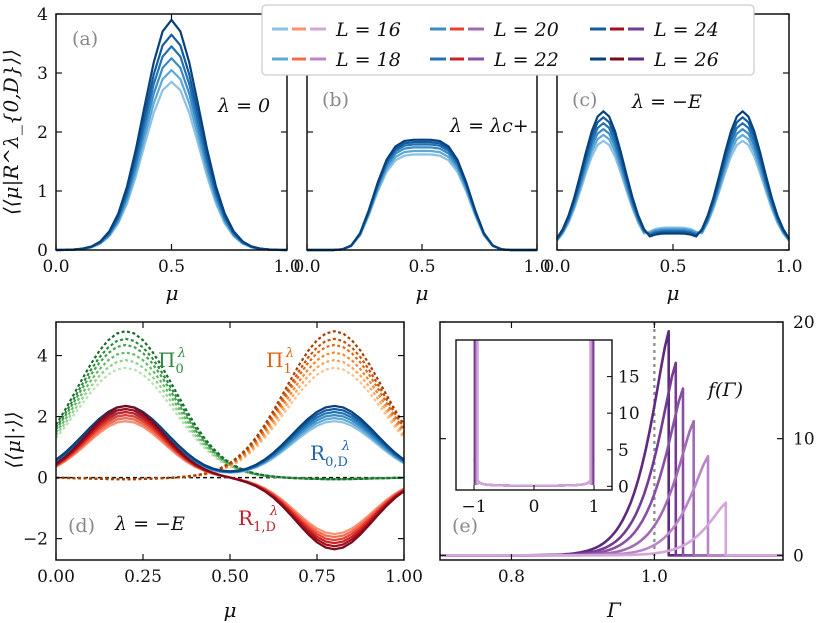 This screenshot has height=623, width=831. Describe the element at coordinates (623, 451) in the screenshot. I see `panel-e-inset-ytick-label: 5` at that location.